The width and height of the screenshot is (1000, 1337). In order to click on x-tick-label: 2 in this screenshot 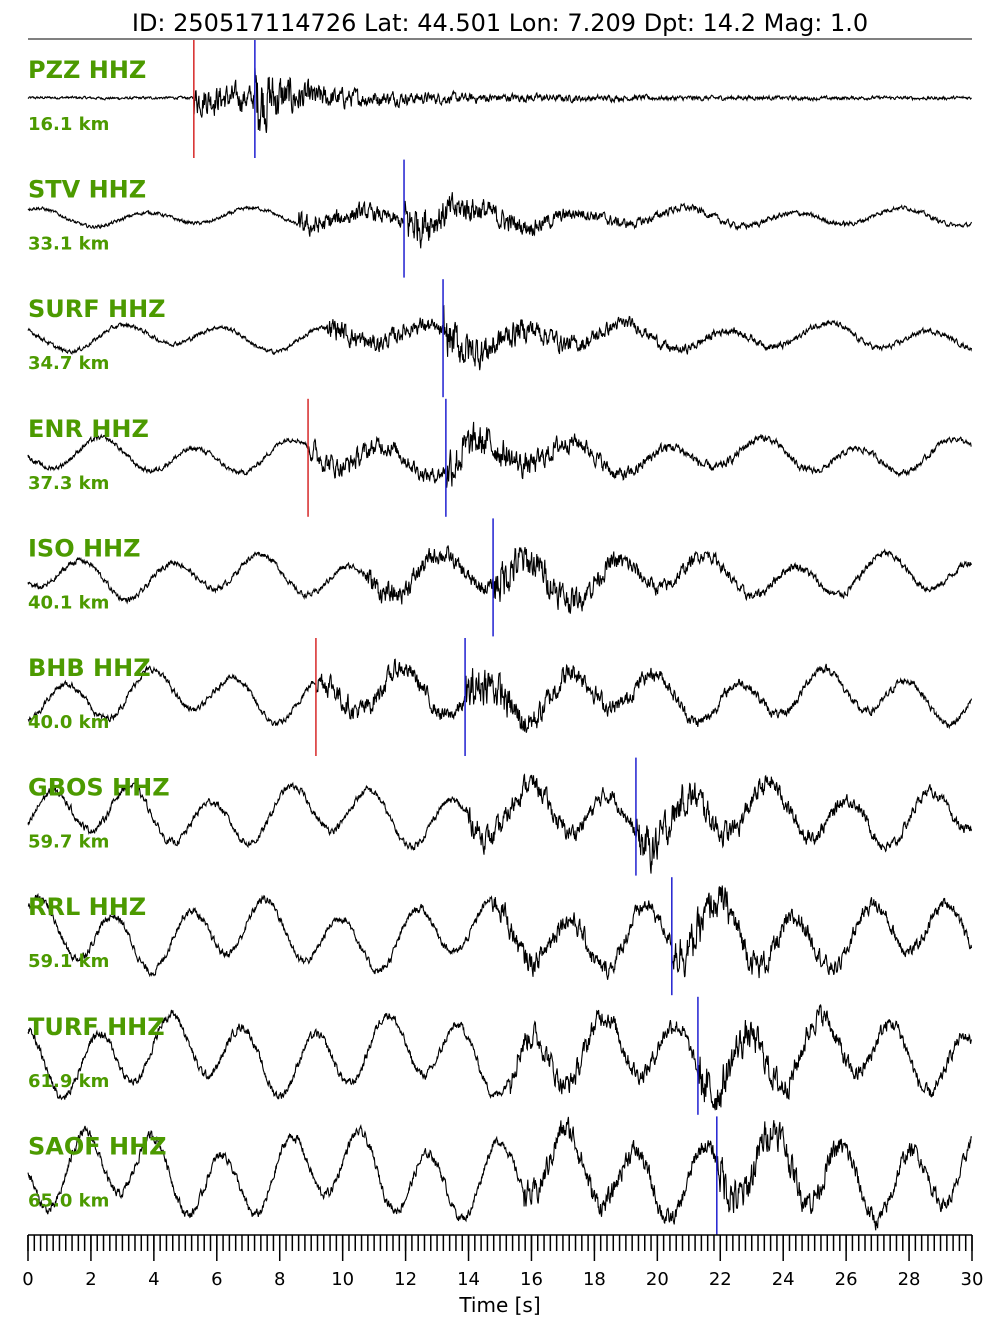, I will do `click(90, 1279)`.